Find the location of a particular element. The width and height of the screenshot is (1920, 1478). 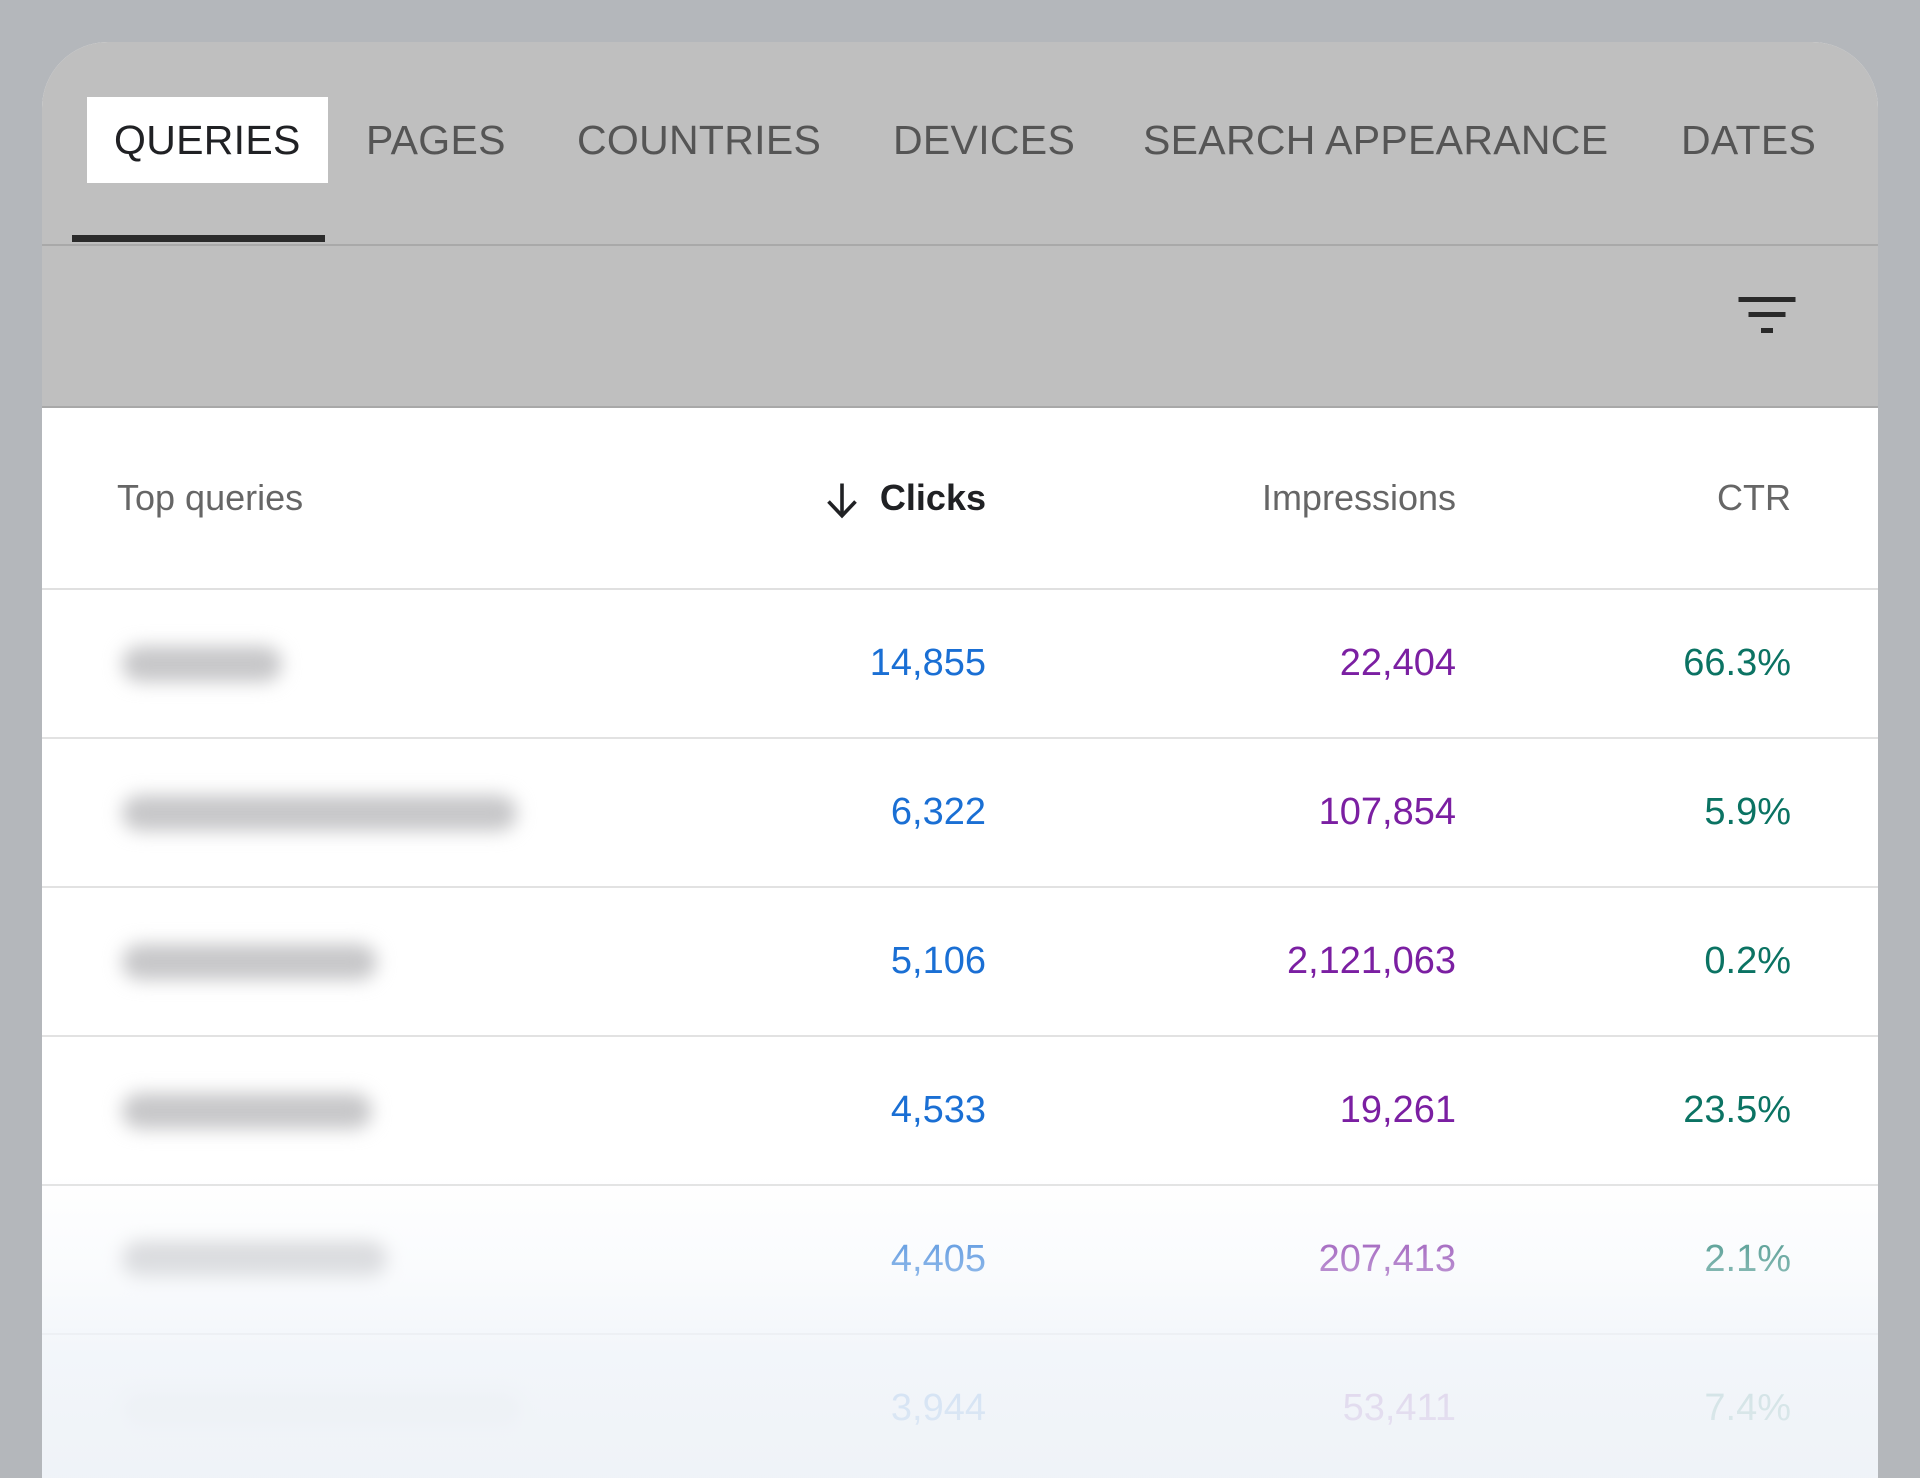

tab-search-appearance: SEARCH APPEARANCE is located at coordinates (1376, 140).